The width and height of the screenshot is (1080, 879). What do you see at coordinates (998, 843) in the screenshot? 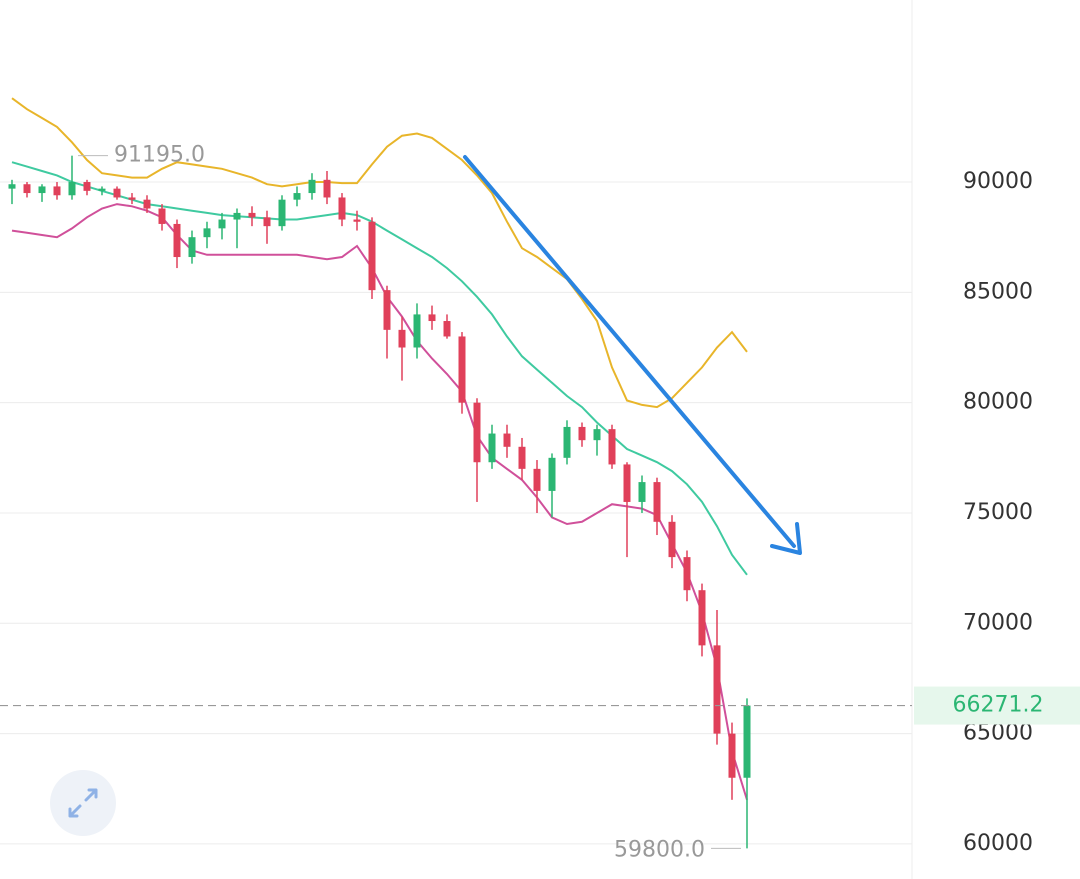
I see `y-tick-label: 60000` at bounding box center [998, 843].